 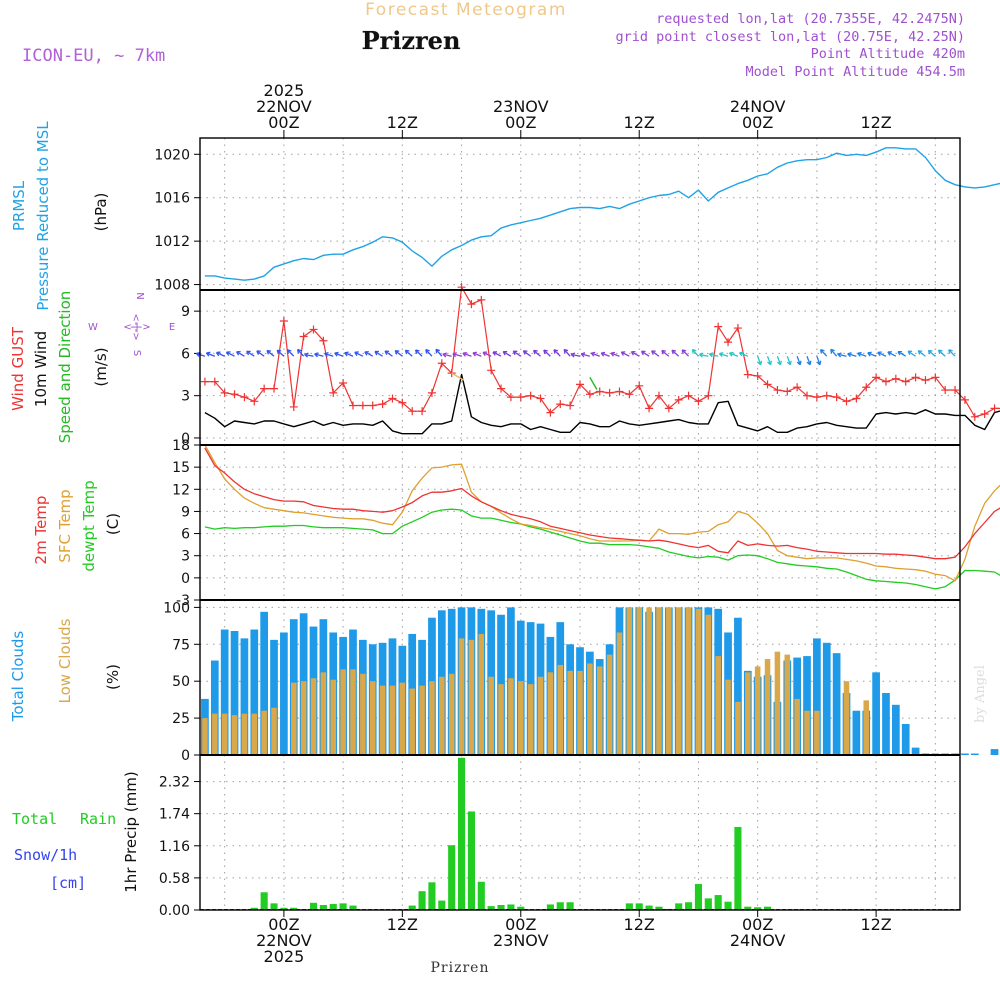 I want to click on pressure-label-prmsl: PRMSL, so click(x=19, y=205).